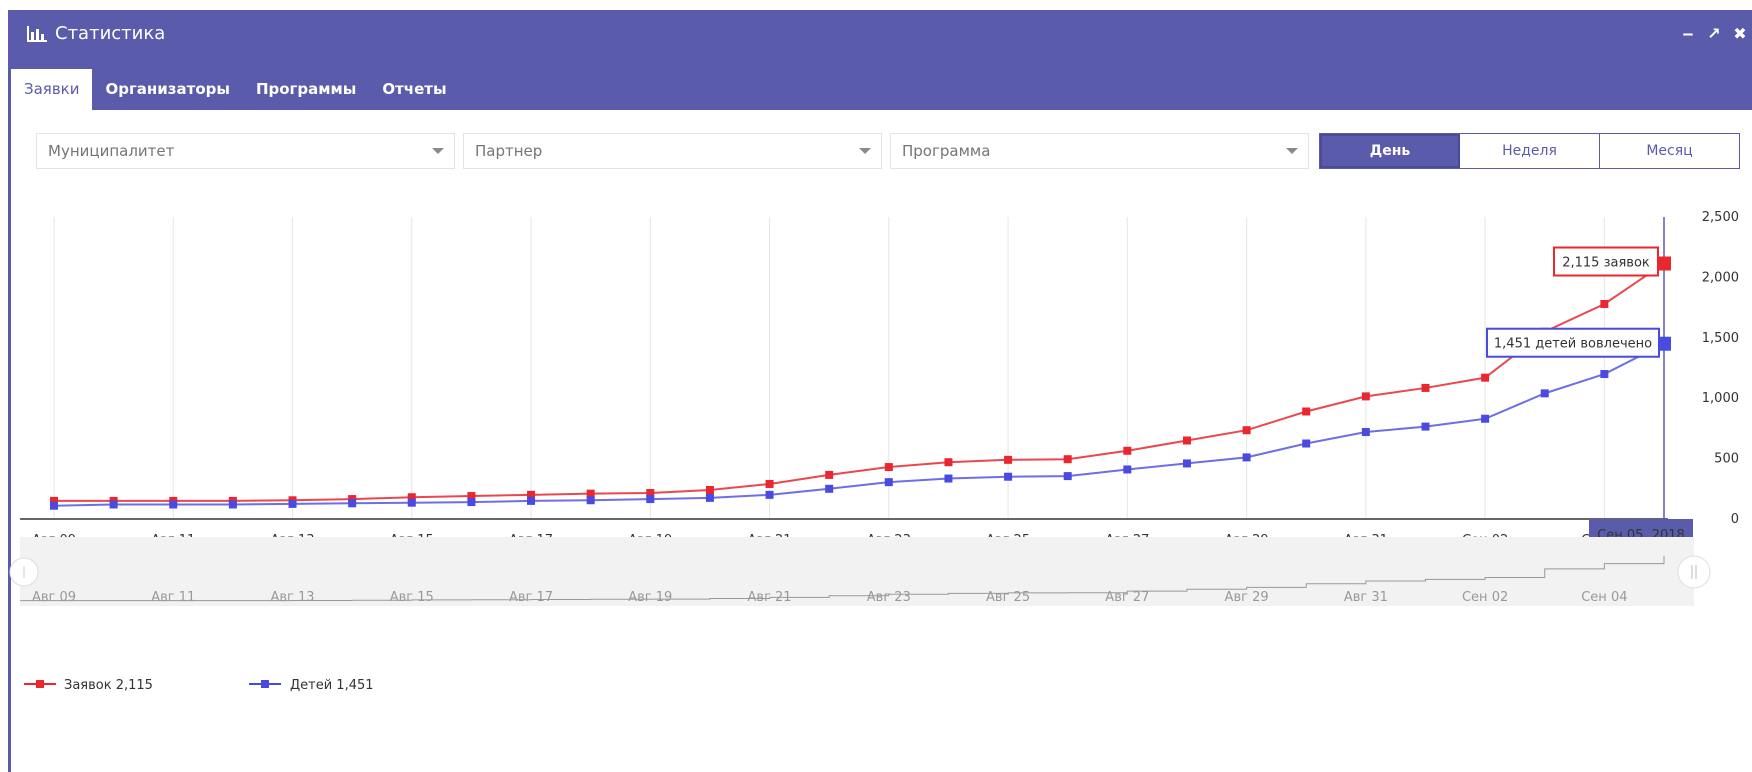  I want to click on highlight-point-requests, so click(1664, 263).